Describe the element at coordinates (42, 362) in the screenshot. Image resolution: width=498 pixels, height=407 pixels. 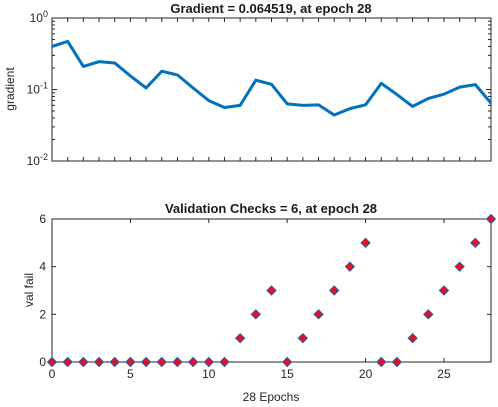
I see `validation-y-tick-label: 0` at that location.